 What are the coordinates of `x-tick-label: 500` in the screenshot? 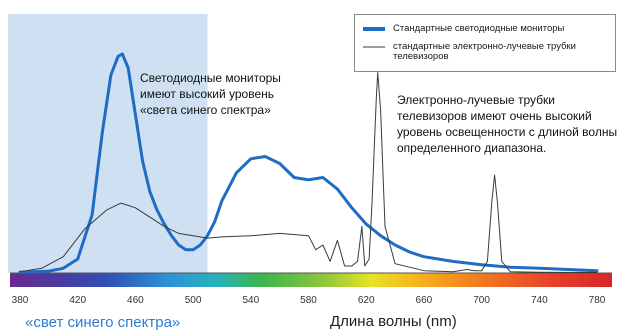 It's located at (193, 300).